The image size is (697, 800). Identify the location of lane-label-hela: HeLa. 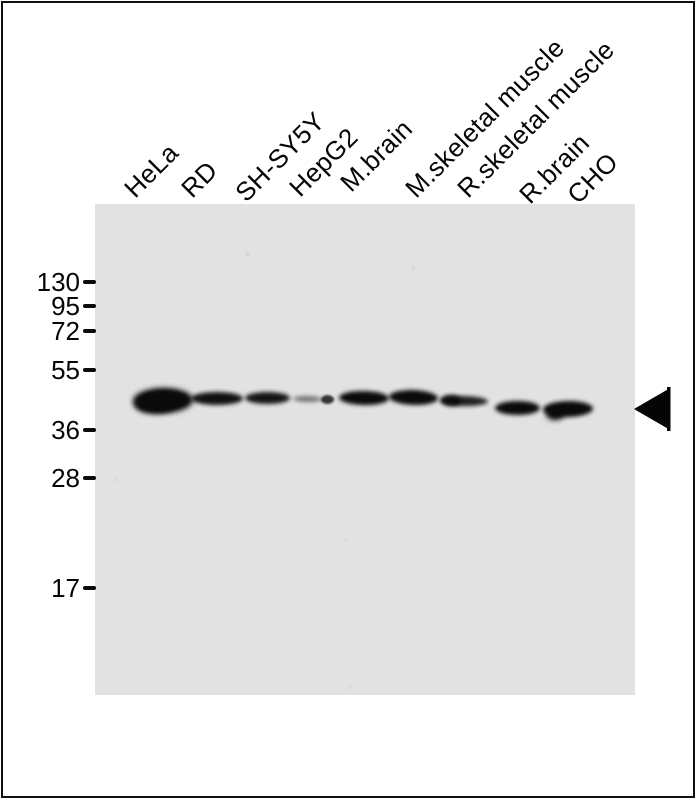
(151, 170).